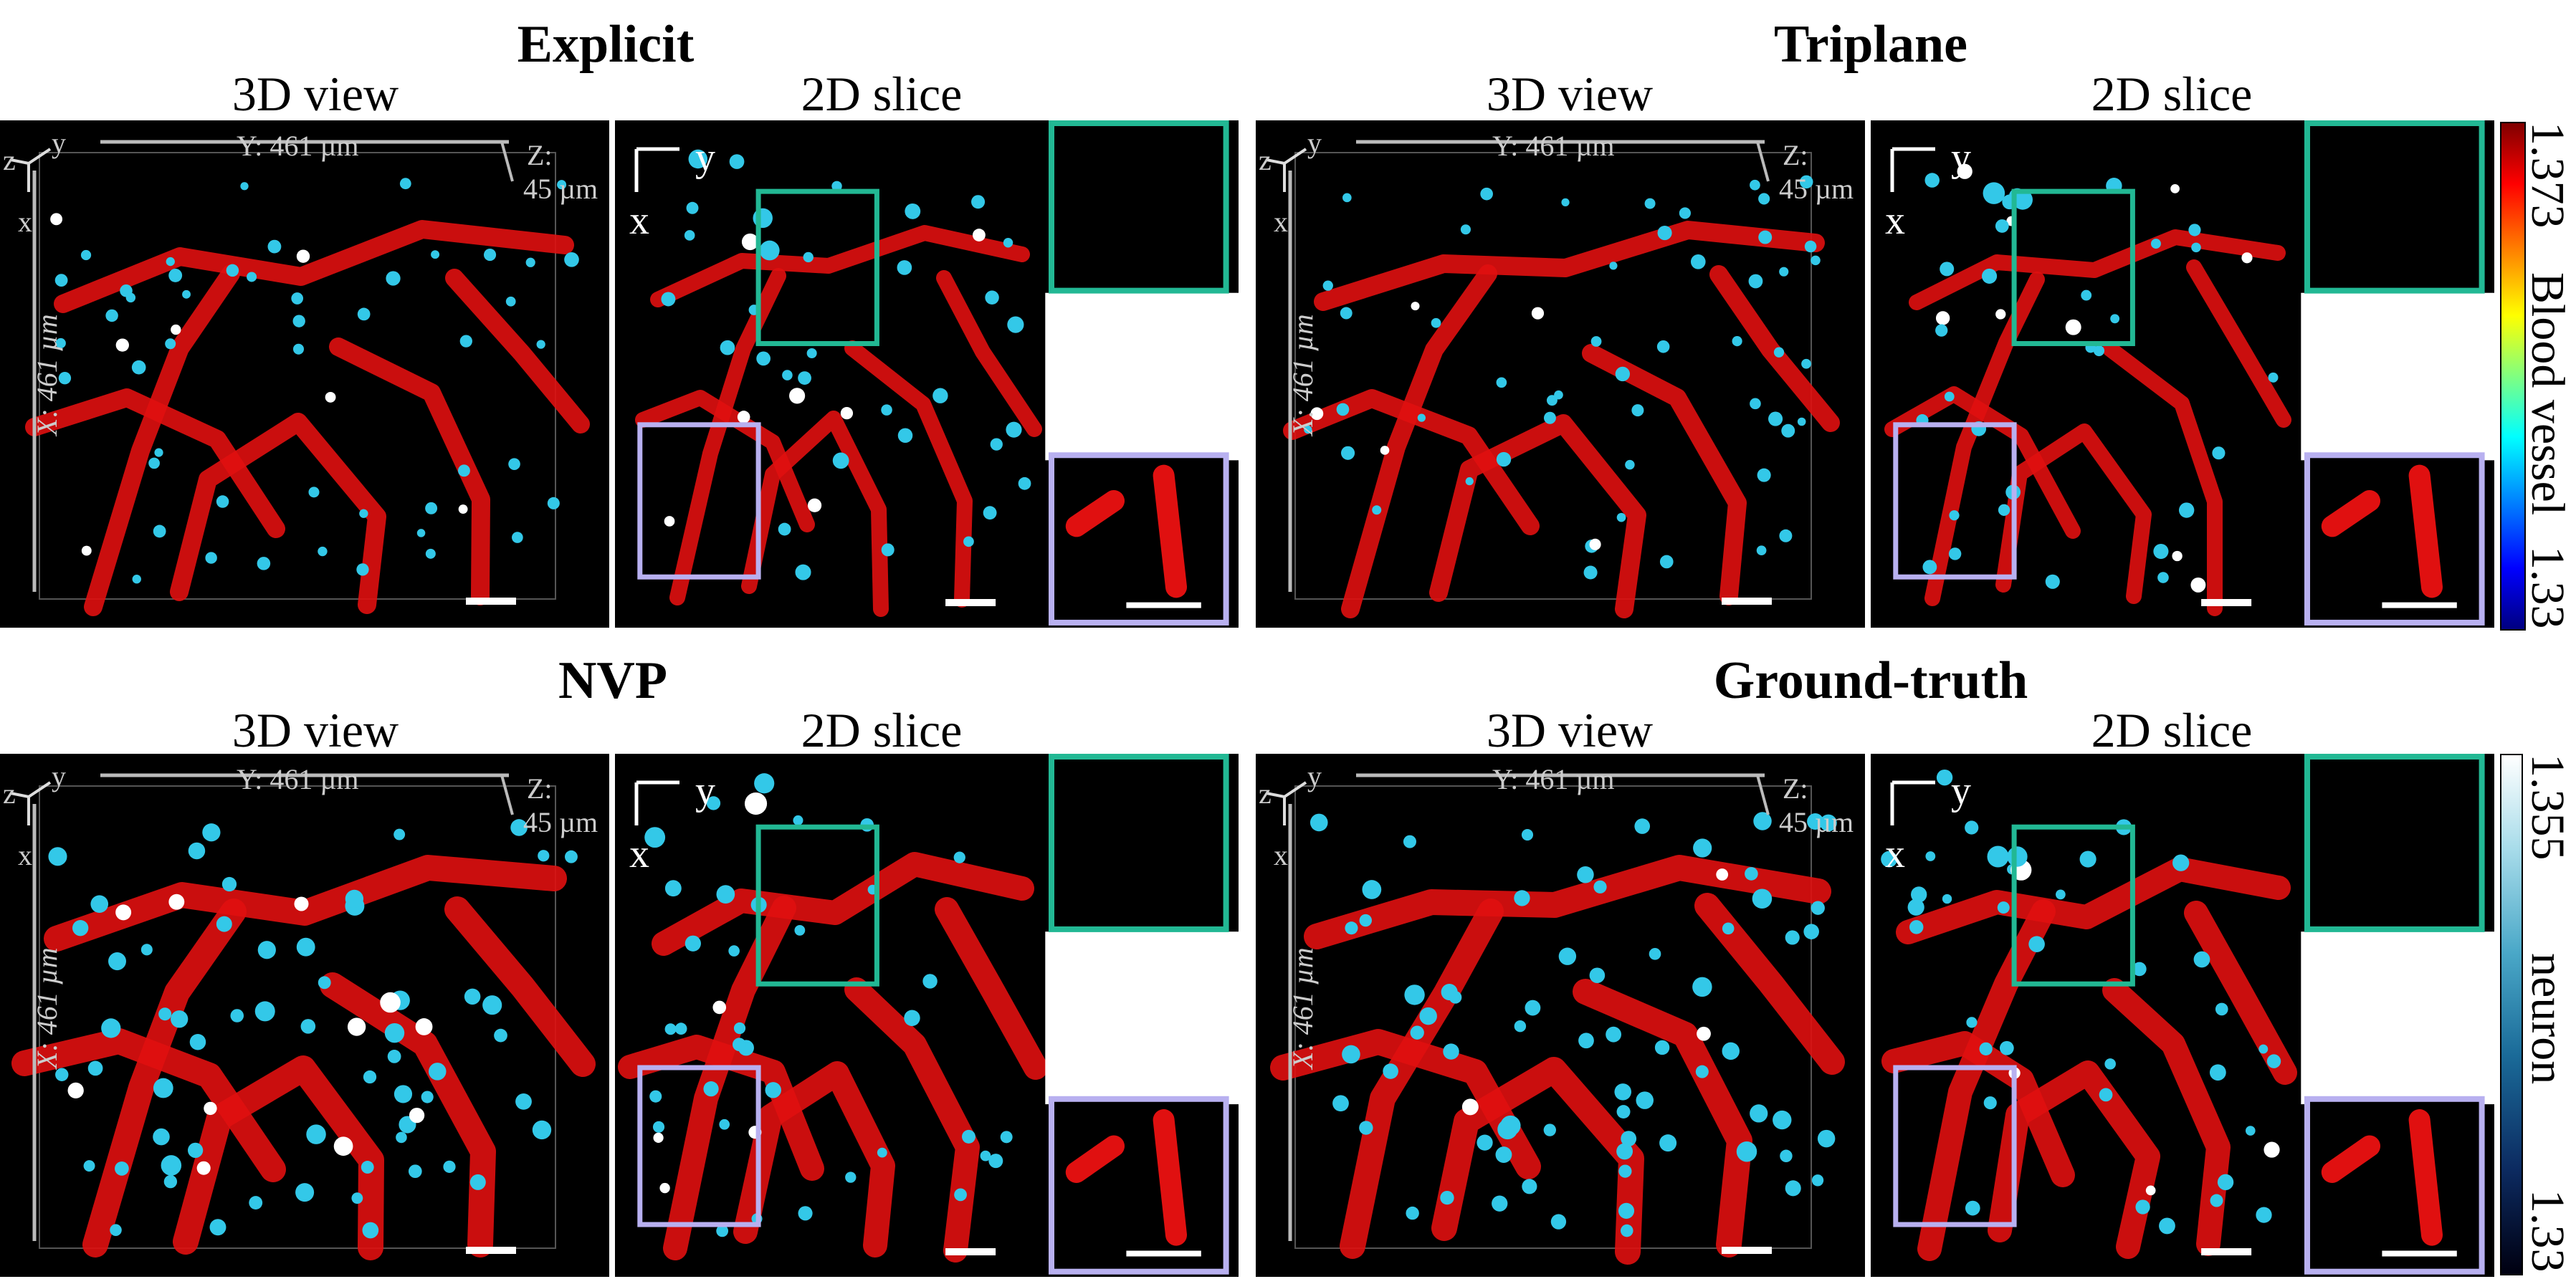 The image size is (2576, 1279). What do you see at coordinates (639, 220) in the screenshot?
I see `axis-x-label: x` at bounding box center [639, 220].